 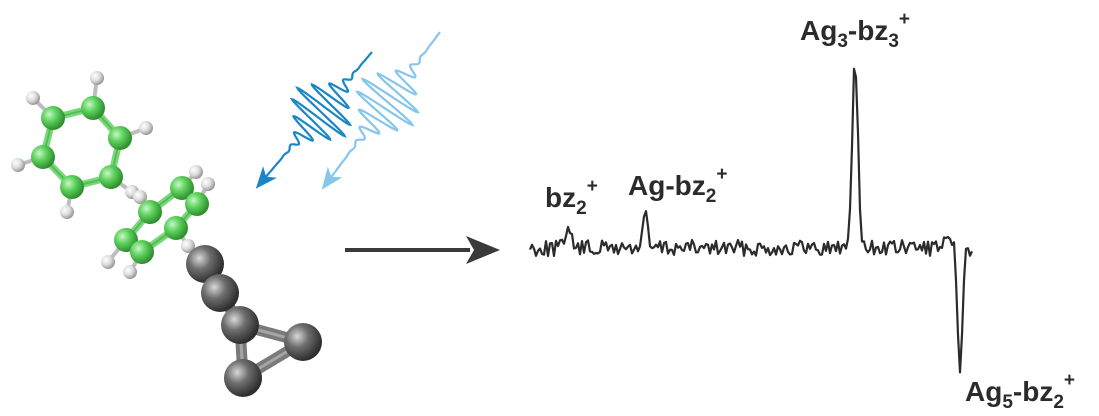 I want to click on pump-pulse, so click(x=314, y=120).